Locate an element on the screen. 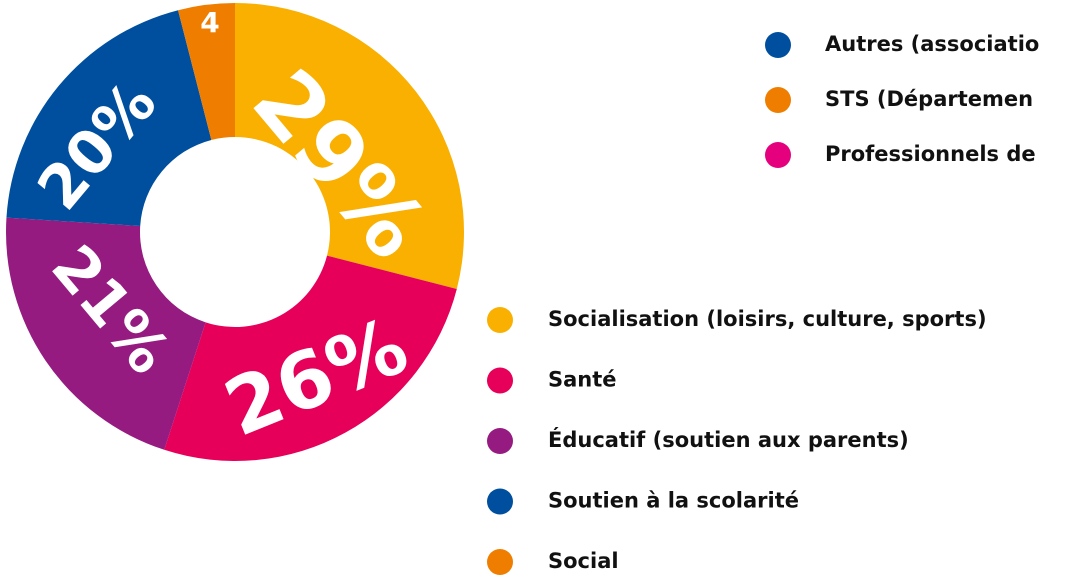  legend-label: Soutien à la scolarité is located at coordinates (673, 501).